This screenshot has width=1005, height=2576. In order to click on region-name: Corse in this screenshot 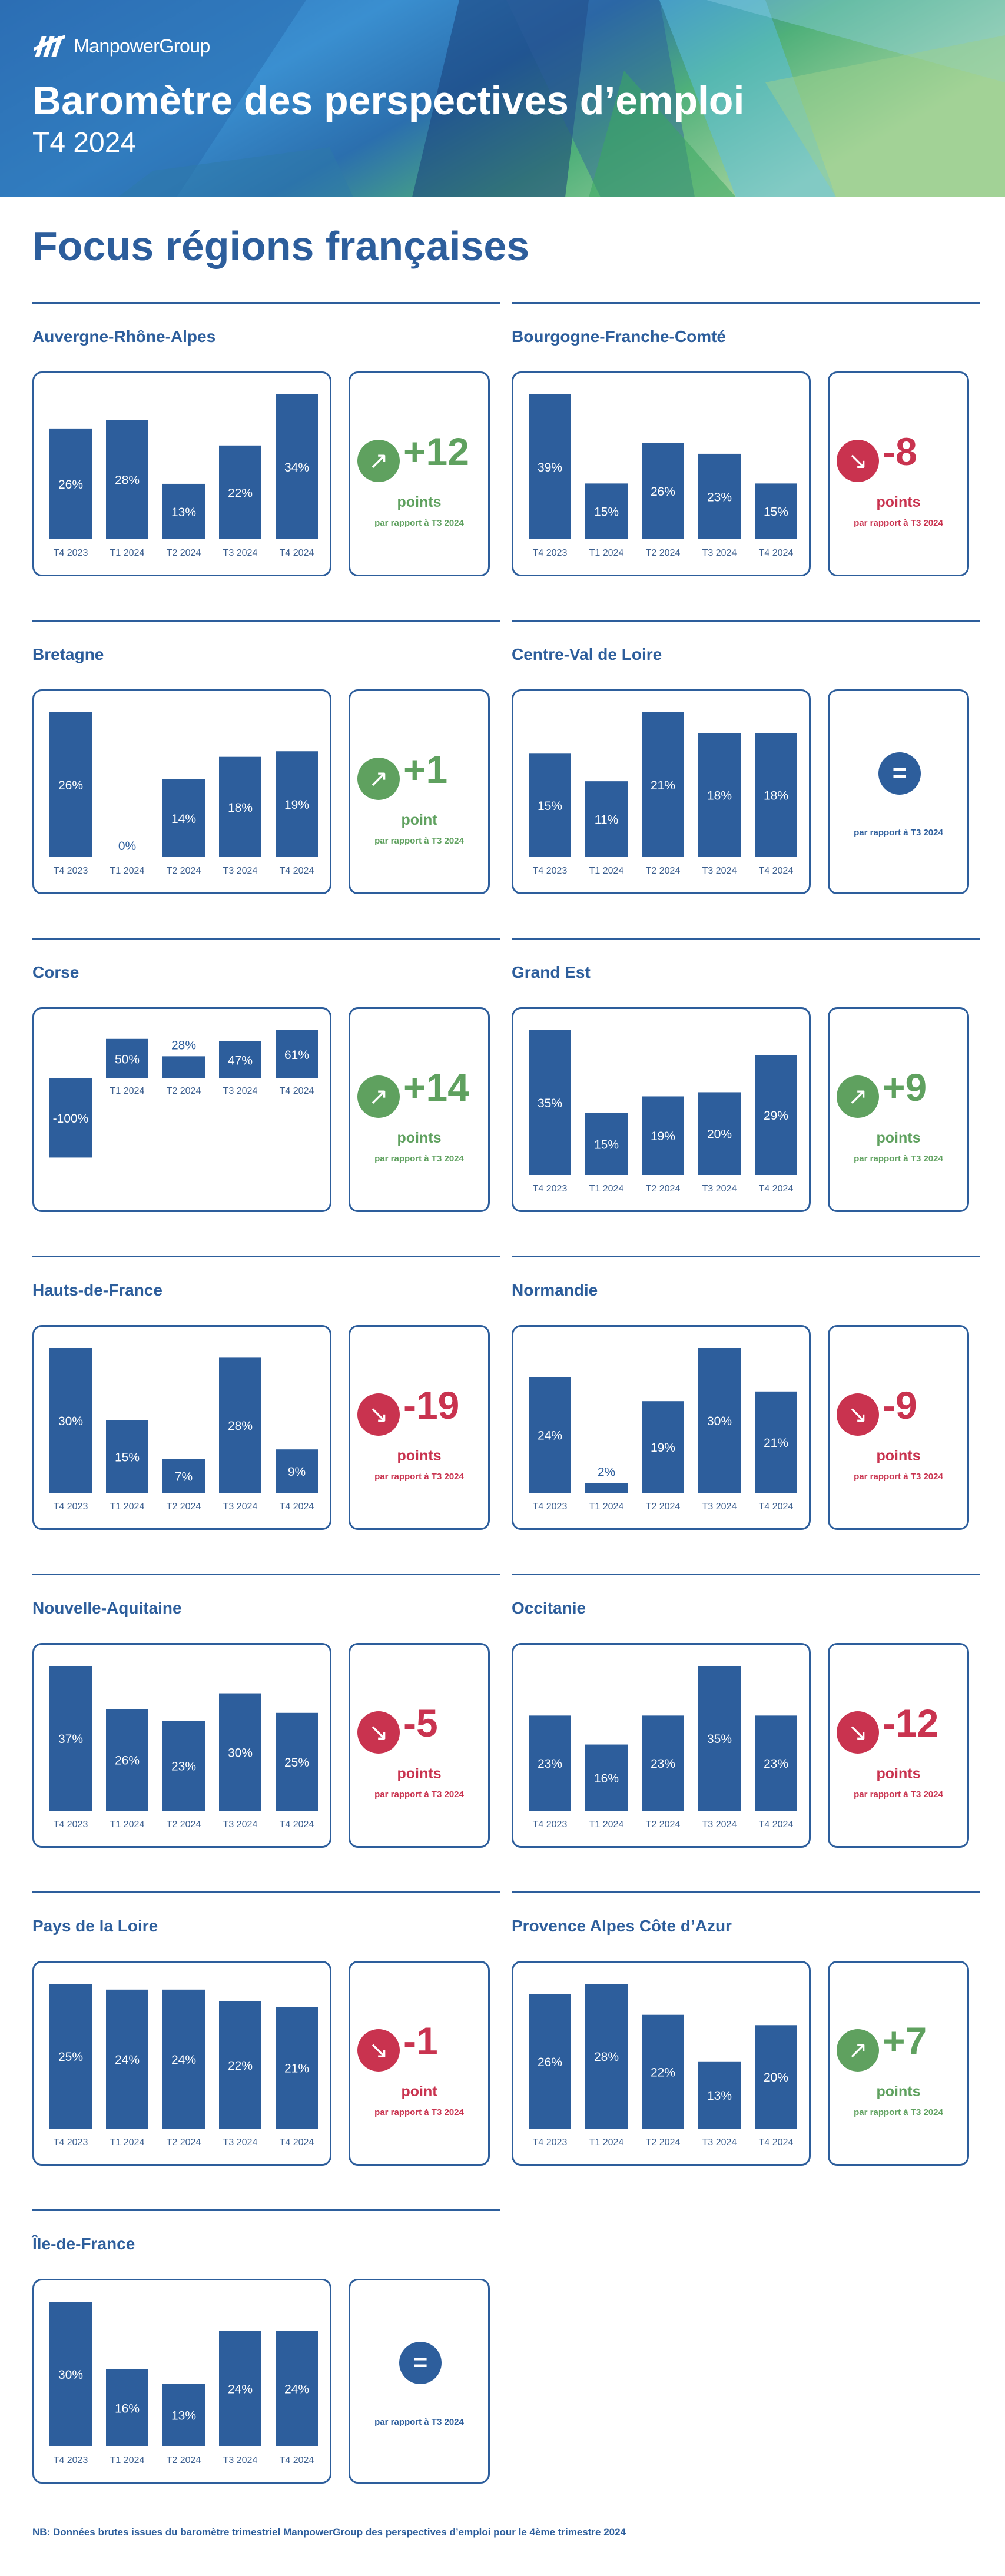, I will do `click(55, 972)`.